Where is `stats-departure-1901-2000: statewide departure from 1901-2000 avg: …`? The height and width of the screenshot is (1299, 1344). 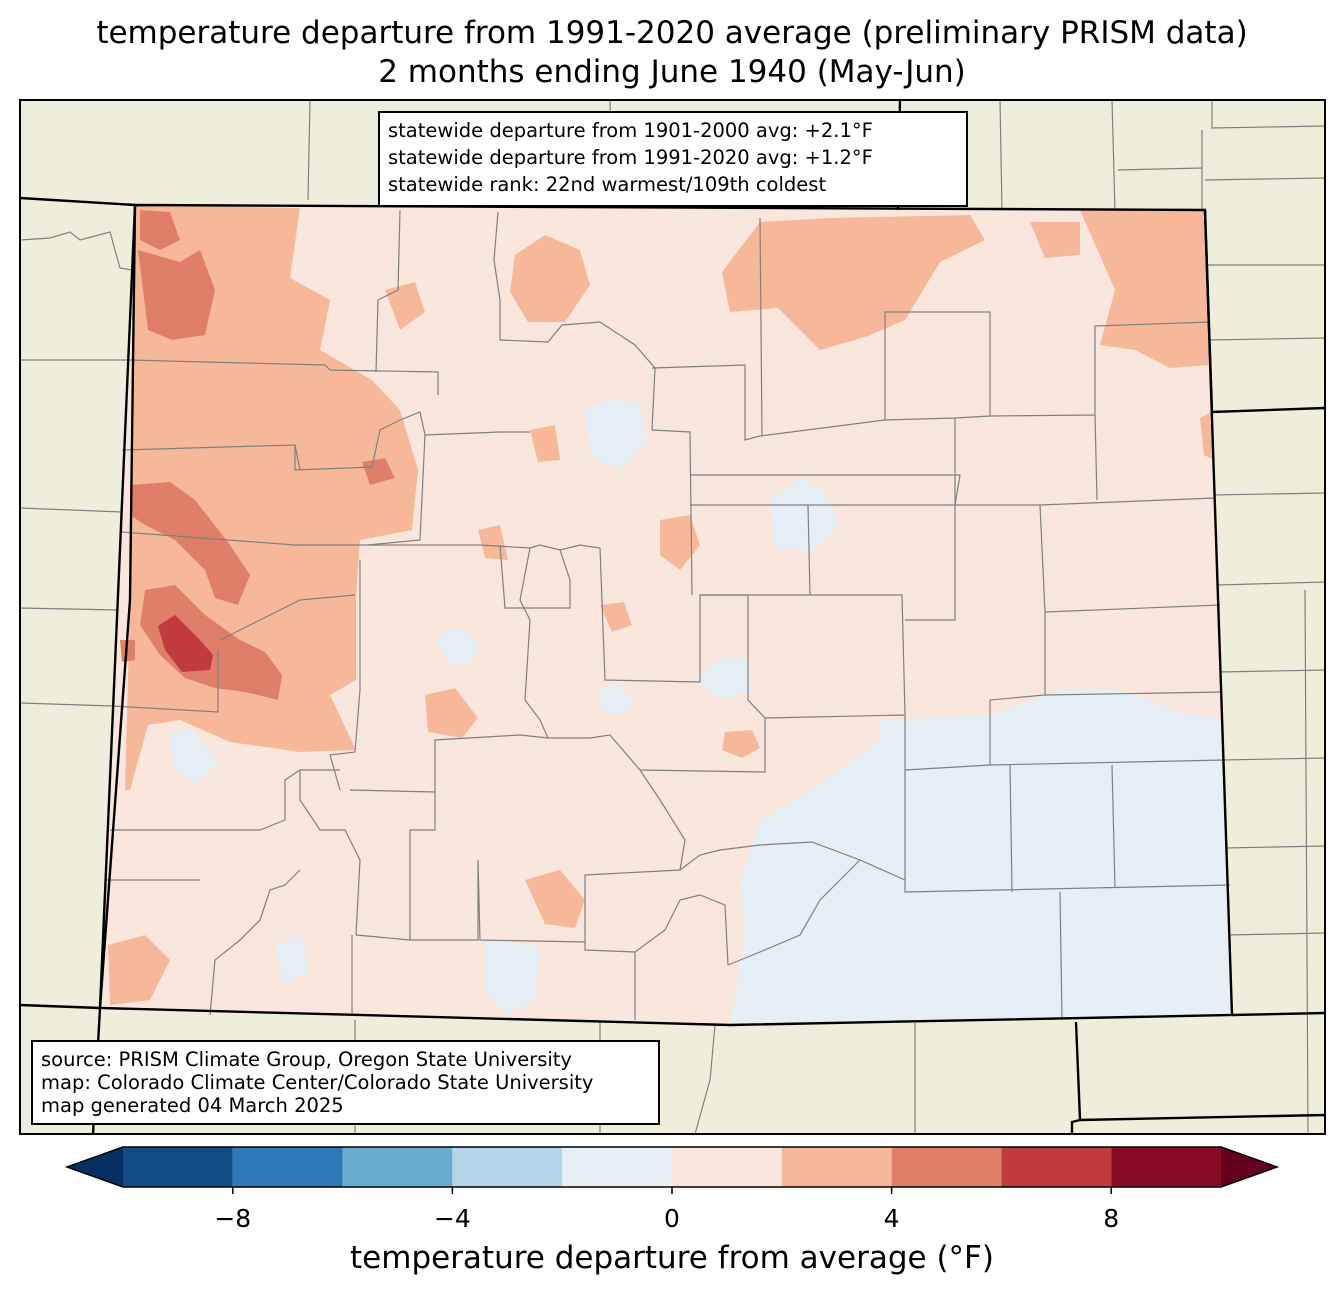
stats-departure-1901-2000: statewide departure from 1901-2000 avg: … is located at coordinates (630, 130).